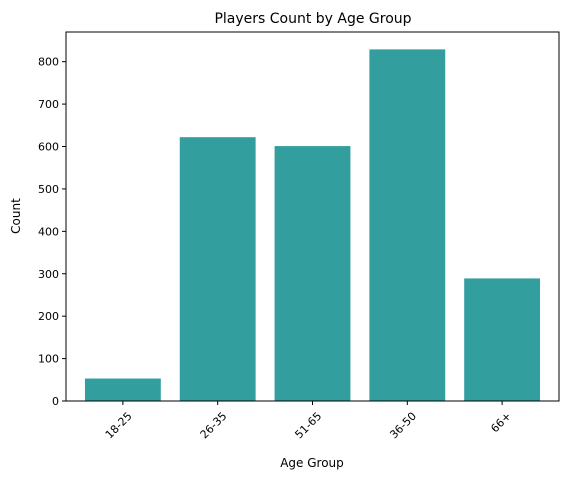  I want to click on y-axis-label: Count, so click(16, 216).